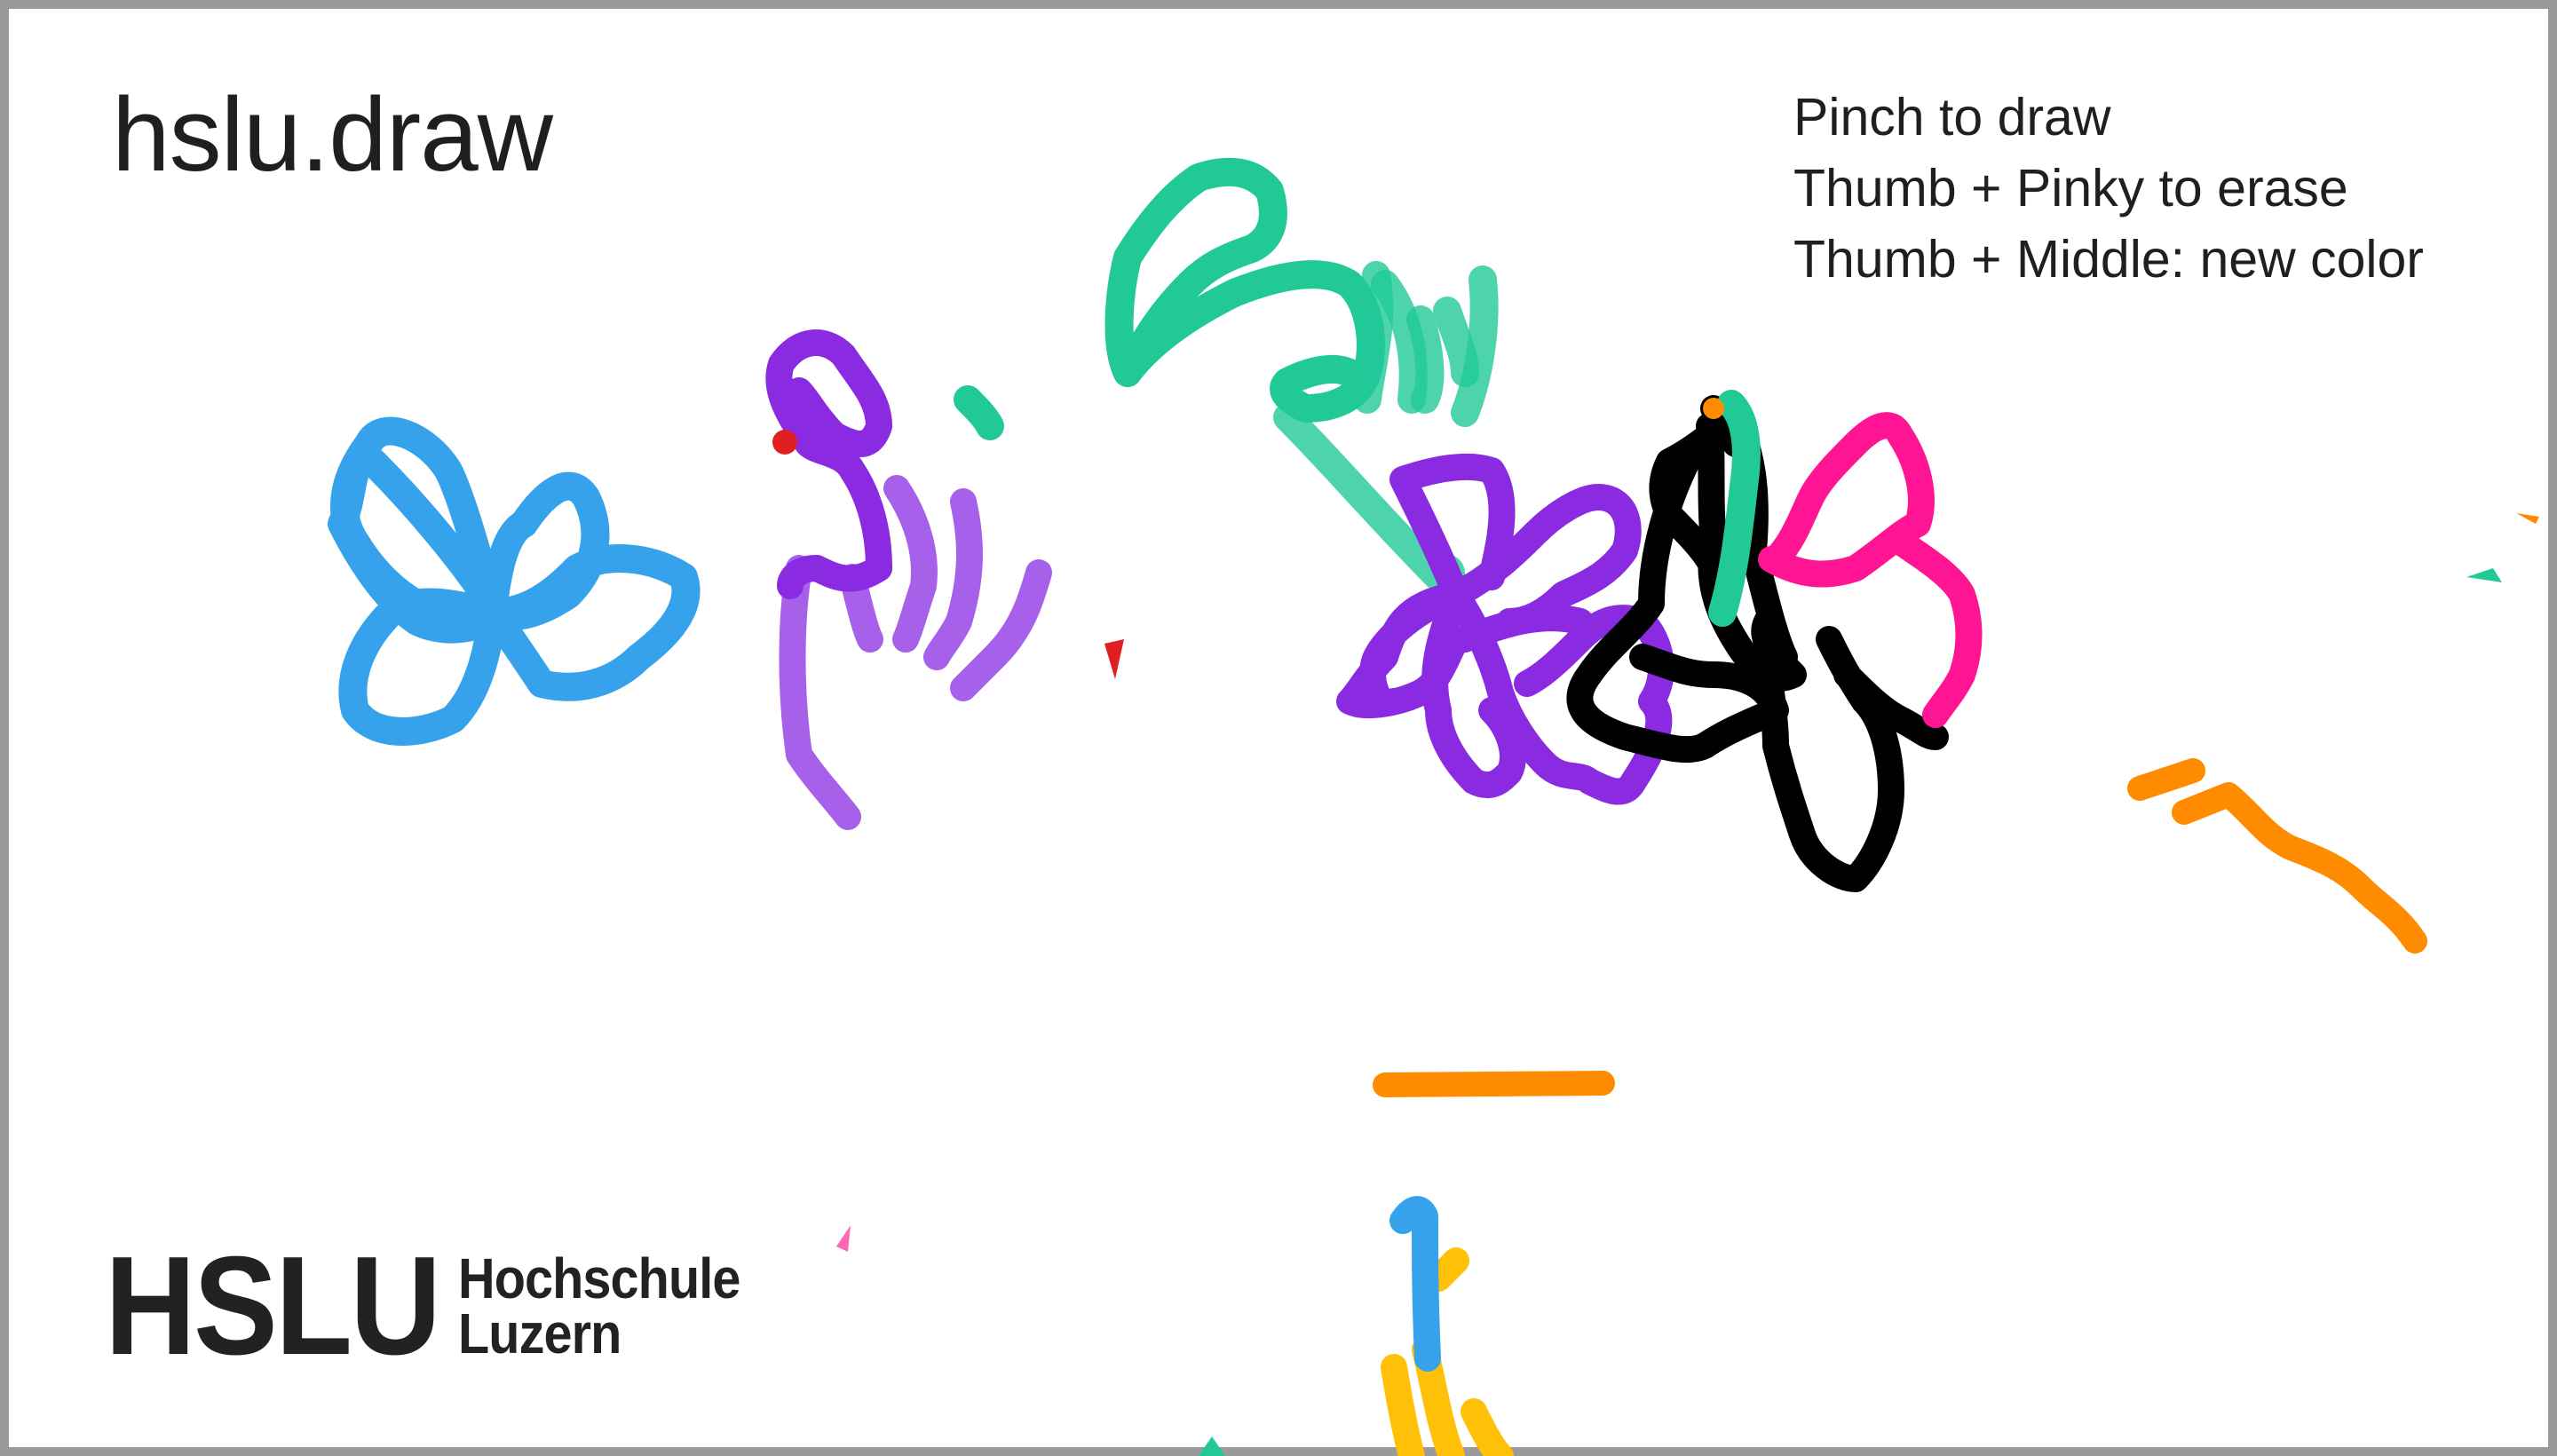 This screenshot has height=1456, width=2557. I want to click on instruction-line-erase: Thumb + Pinky to erase, so click(2108, 188).